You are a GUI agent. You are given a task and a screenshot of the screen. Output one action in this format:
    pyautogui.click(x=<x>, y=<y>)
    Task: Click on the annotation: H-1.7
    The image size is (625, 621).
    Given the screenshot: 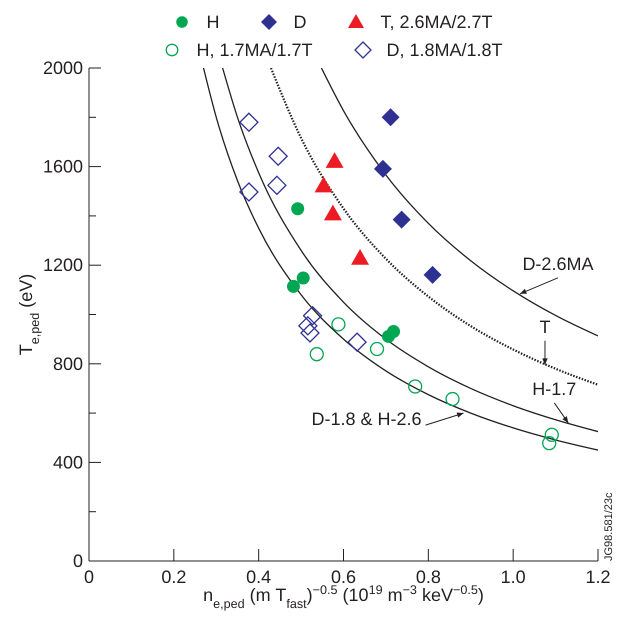 What is the action you would take?
    pyautogui.click(x=554, y=388)
    